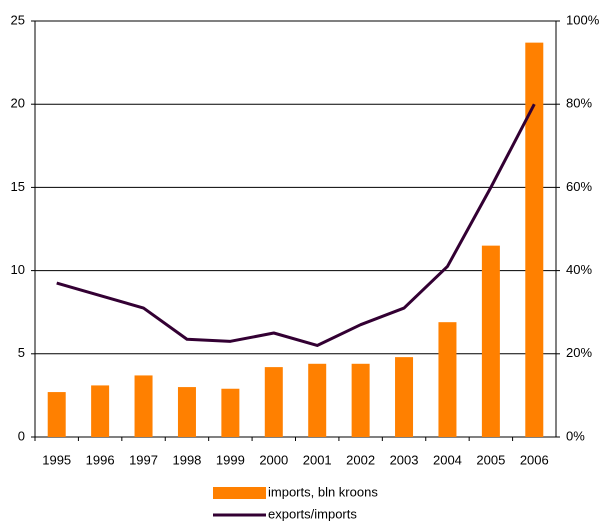  I want to click on y-tick-label: 15, so click(18, 186).